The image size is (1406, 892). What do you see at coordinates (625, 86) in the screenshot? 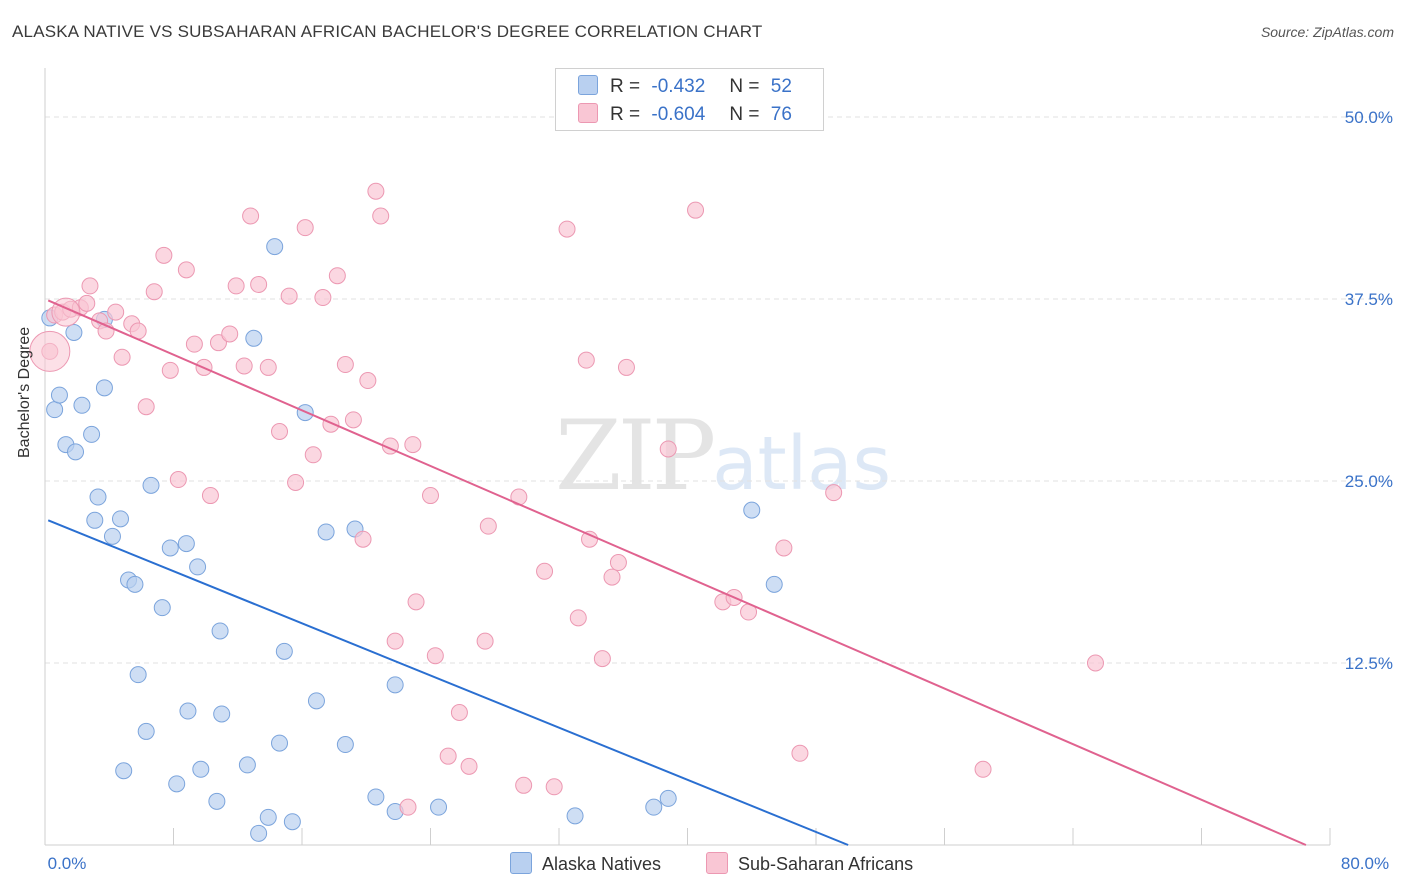
I see `r-label: R =` at bounding box center [625, 86].